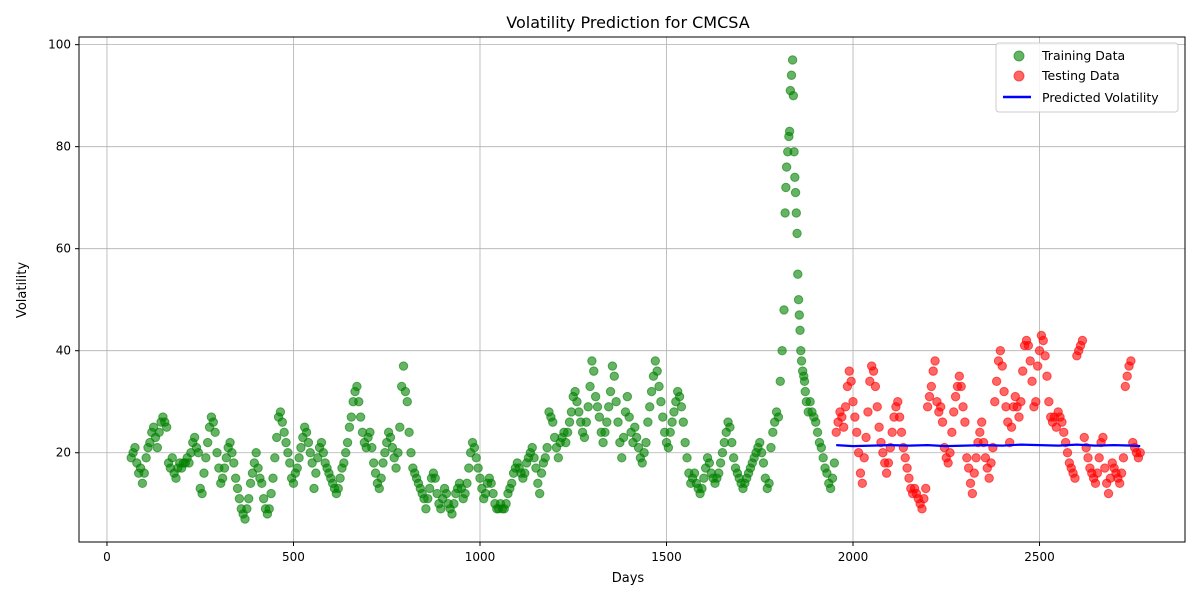 The image size is (1200, 604). I want to click on legend-marker-testing, so click(1019, 76).